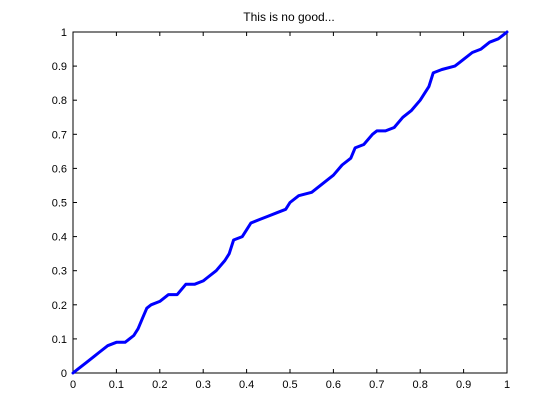 The height and width of the screenshot is (420, 560). I want to click on y-tick-label: 0.6, so click(59, 169).